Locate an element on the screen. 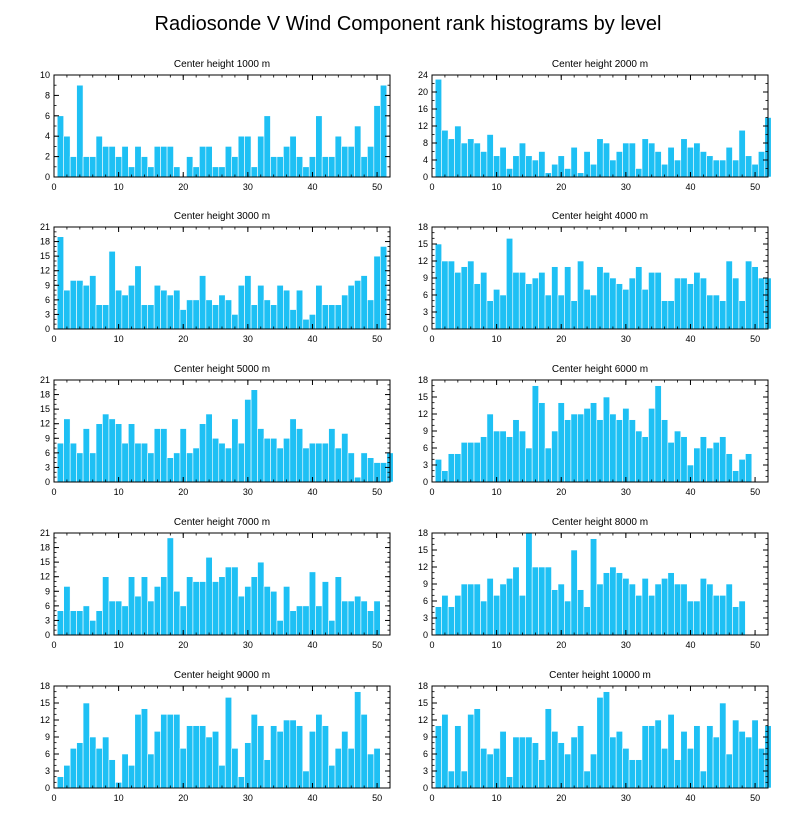 Image resolution: width=810 pixels, height=824 pixels. y-tick-label: 12 is located at coordinates (423, 567).